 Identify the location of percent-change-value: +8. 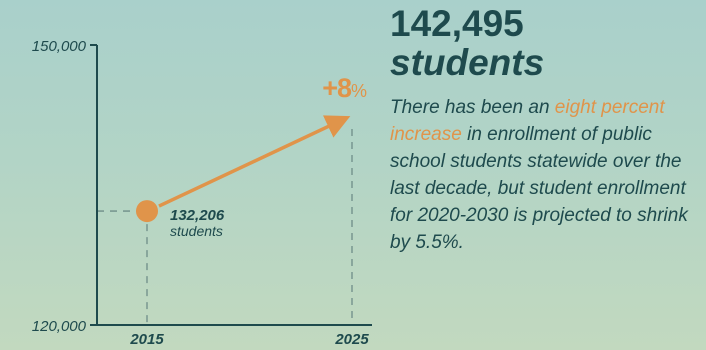
(337, 88).